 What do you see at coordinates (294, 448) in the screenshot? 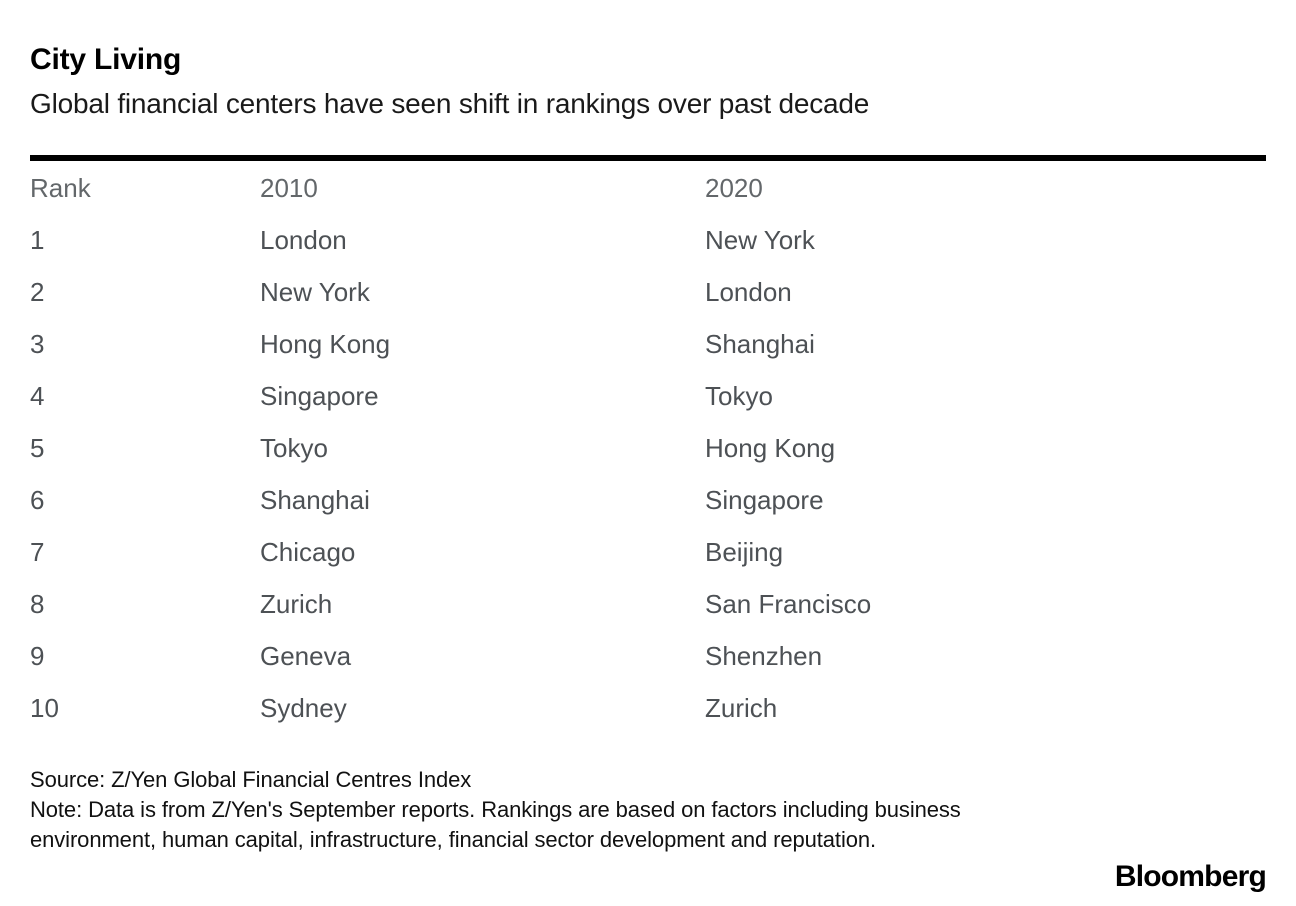
I see `city-2010-cell: Tokyo` at bounding box center [294, 448].